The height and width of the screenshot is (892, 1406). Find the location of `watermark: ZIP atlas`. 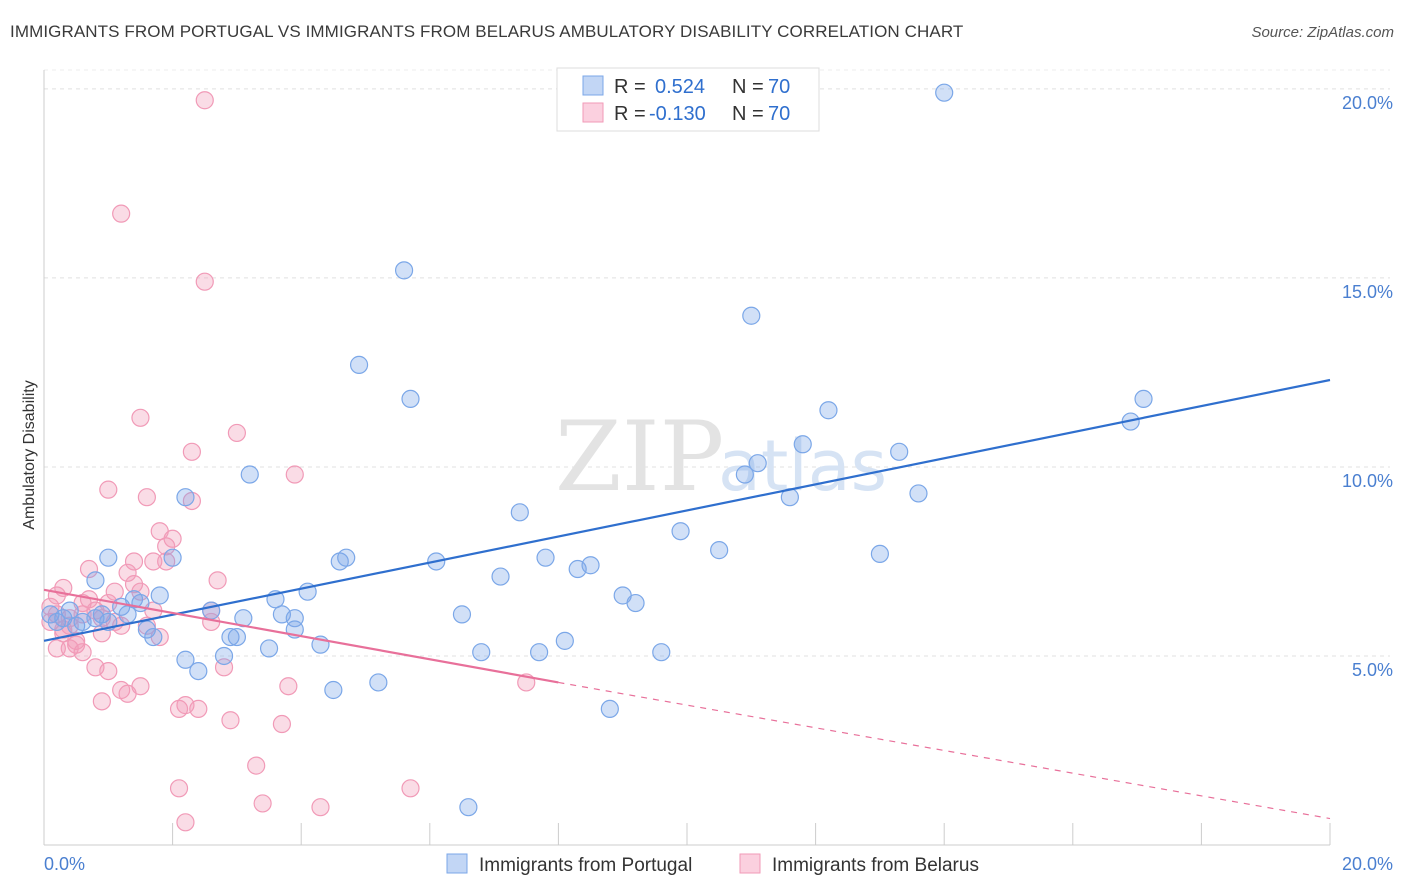

watermark: ZIP atlas is located at coordinates (721, 457).